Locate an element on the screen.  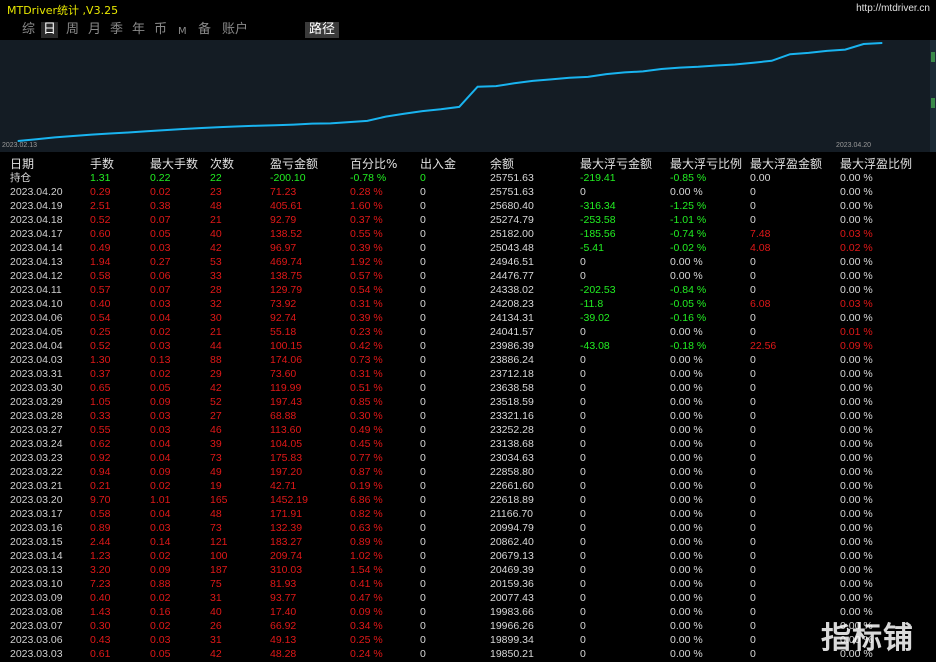
cell-date: 2023.04.04 is located at coordinates (36, 346).